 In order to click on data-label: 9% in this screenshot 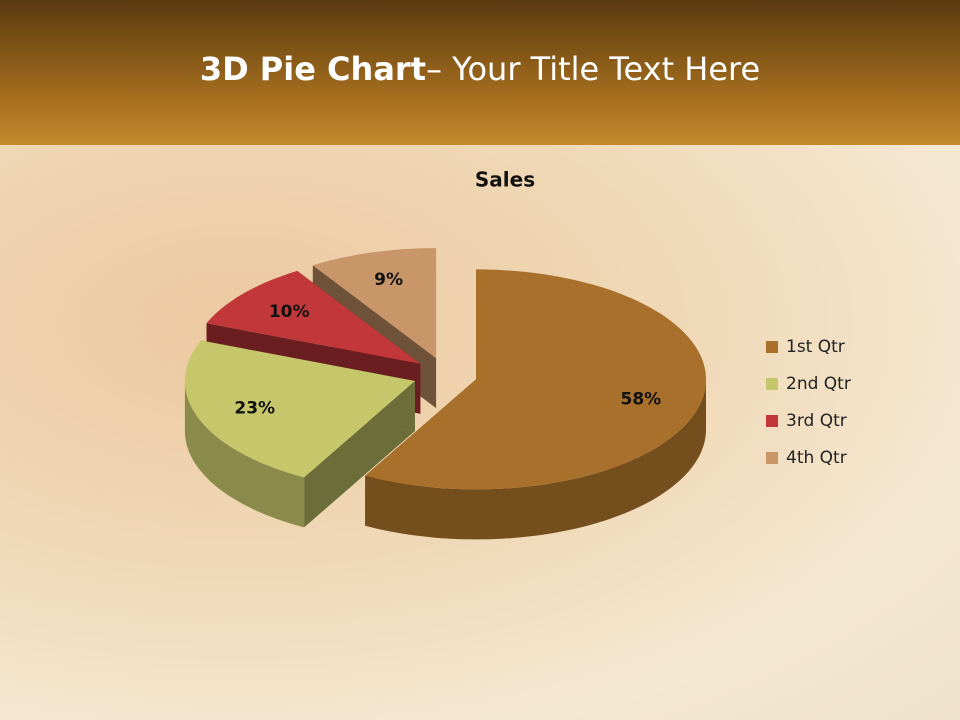, I will do `click(388, 280)`.